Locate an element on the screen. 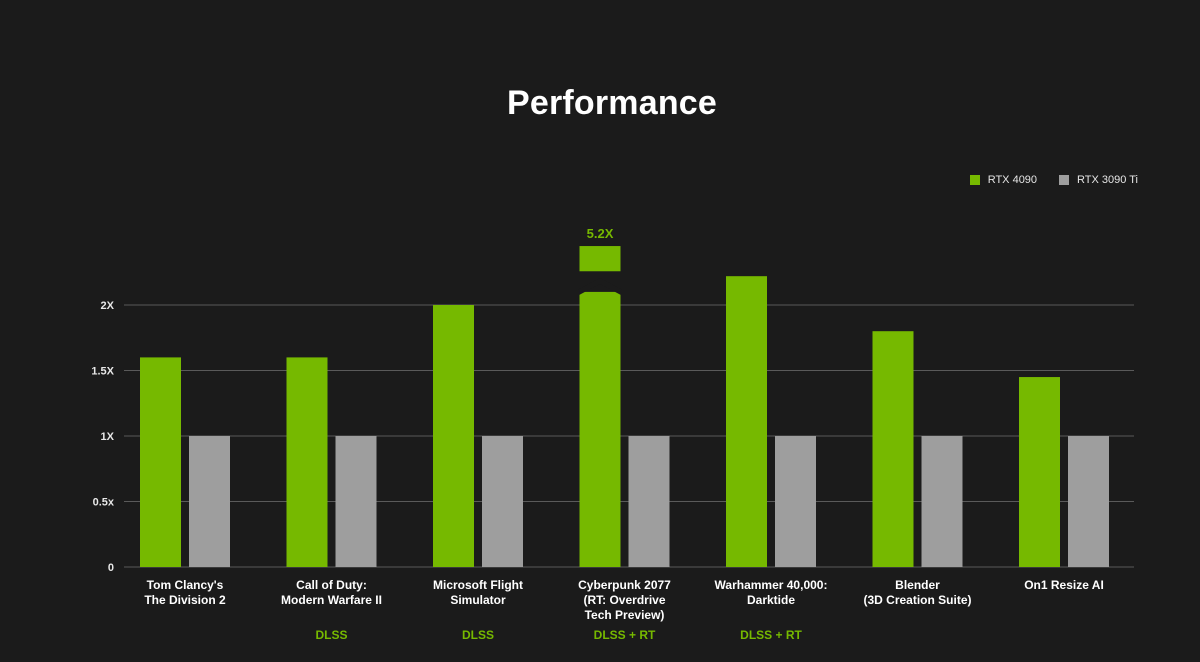  x-tick-label: Darktide is located at coordinates (771, 600).